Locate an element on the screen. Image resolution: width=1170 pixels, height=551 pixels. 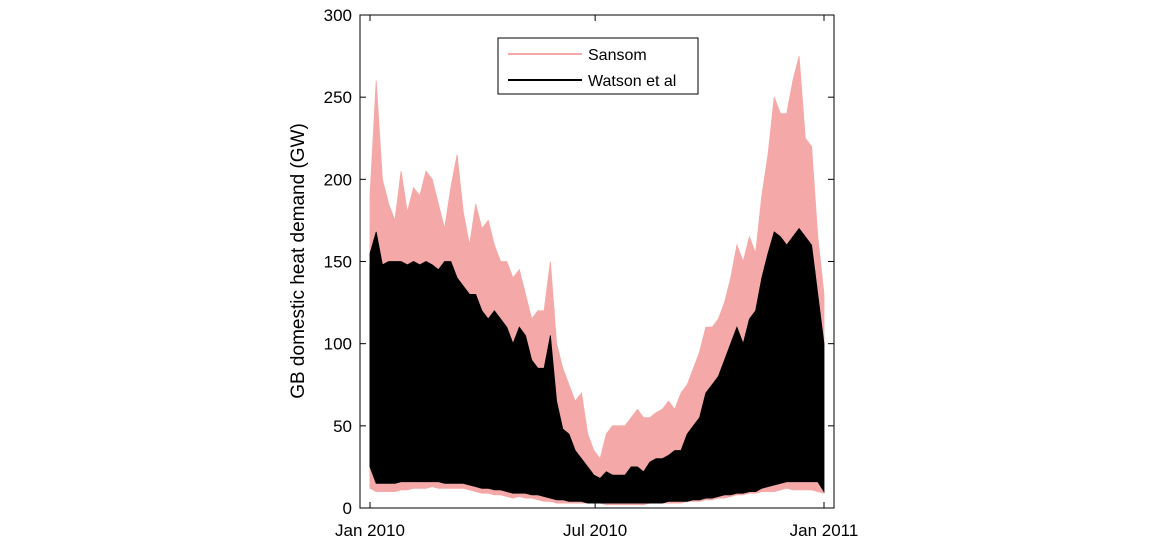
legend-label-watson: Watson et al is located at coordinates (632, 81).